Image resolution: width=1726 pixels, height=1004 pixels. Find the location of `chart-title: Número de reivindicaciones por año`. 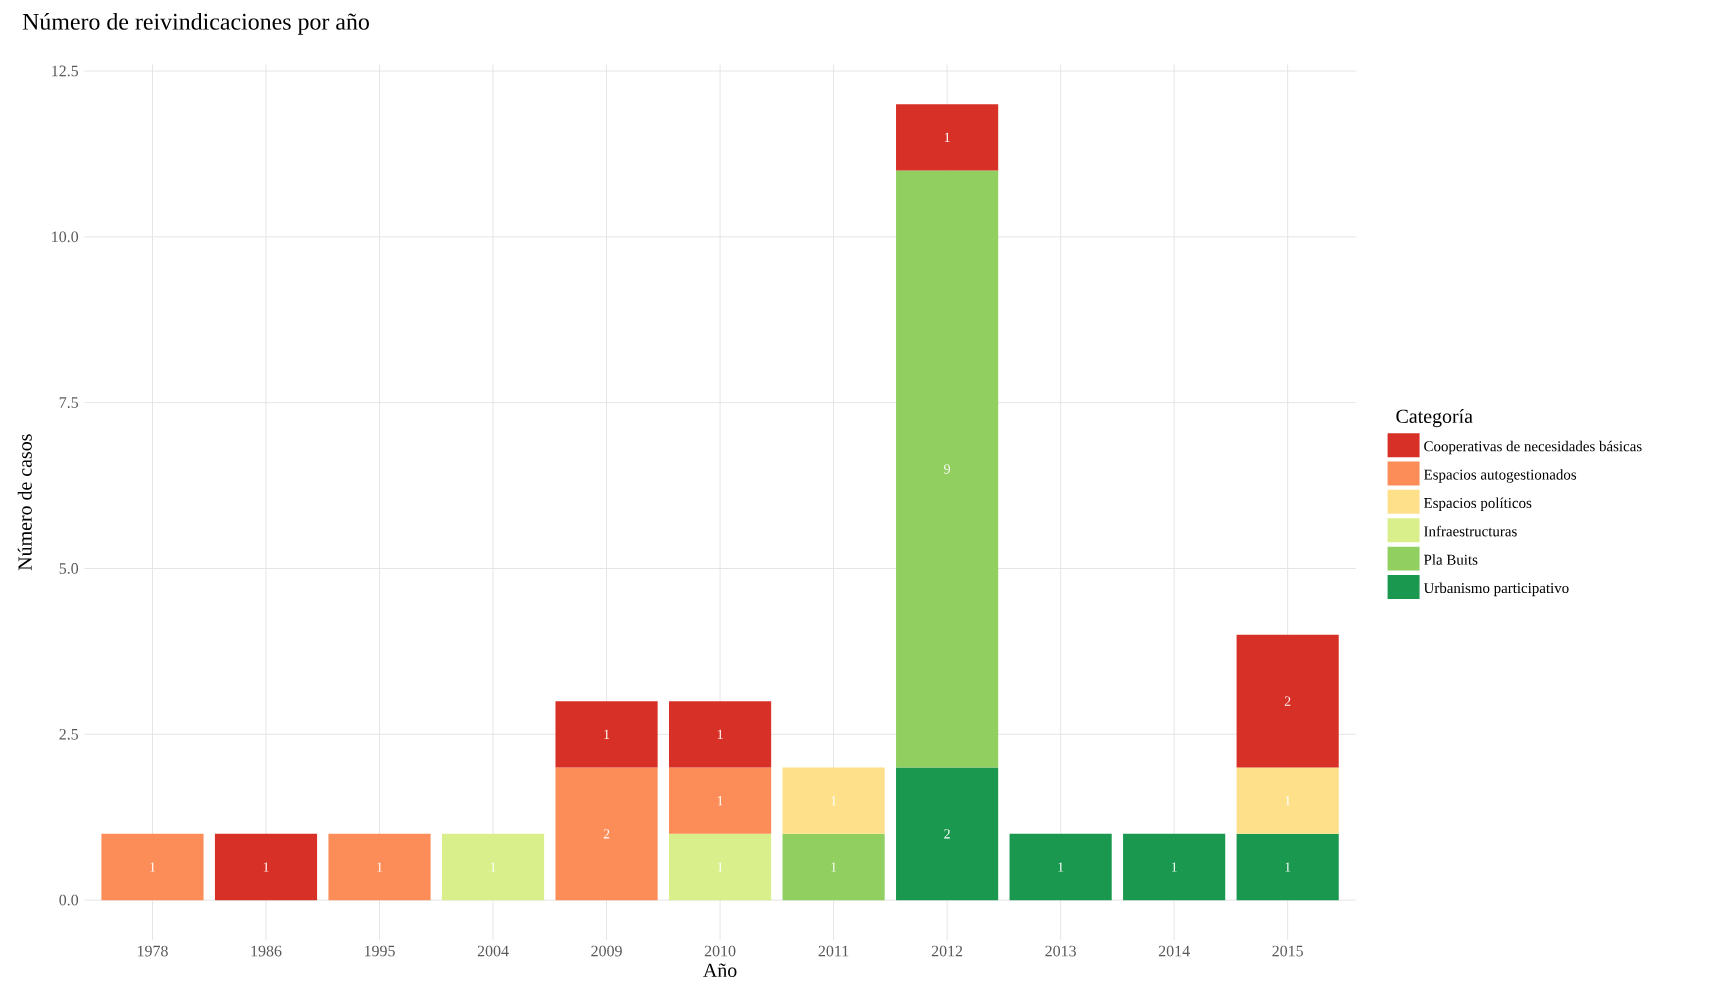

chart-title: Número de reivindicaciones por año is located at coordinates (195, 23).